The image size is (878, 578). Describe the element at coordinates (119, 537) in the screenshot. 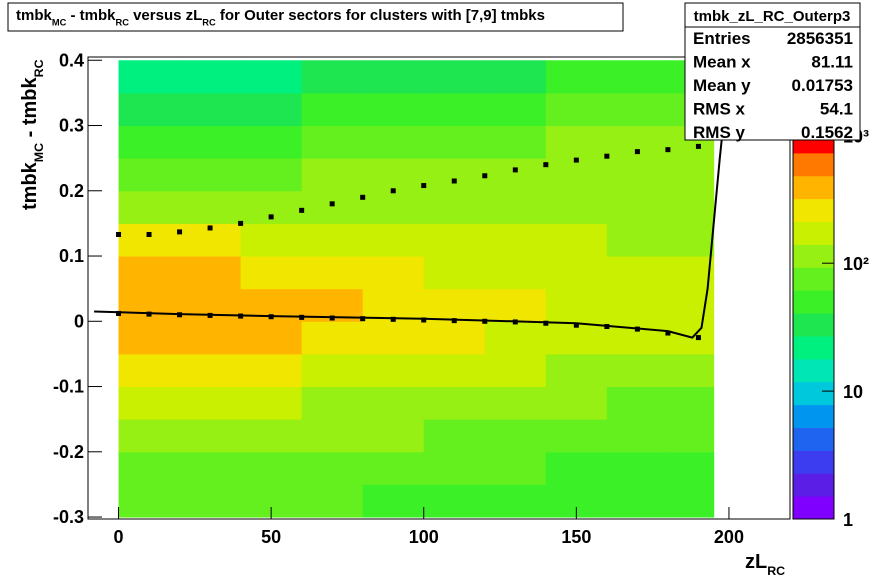

I see `x-tick-label: 0` at that location.